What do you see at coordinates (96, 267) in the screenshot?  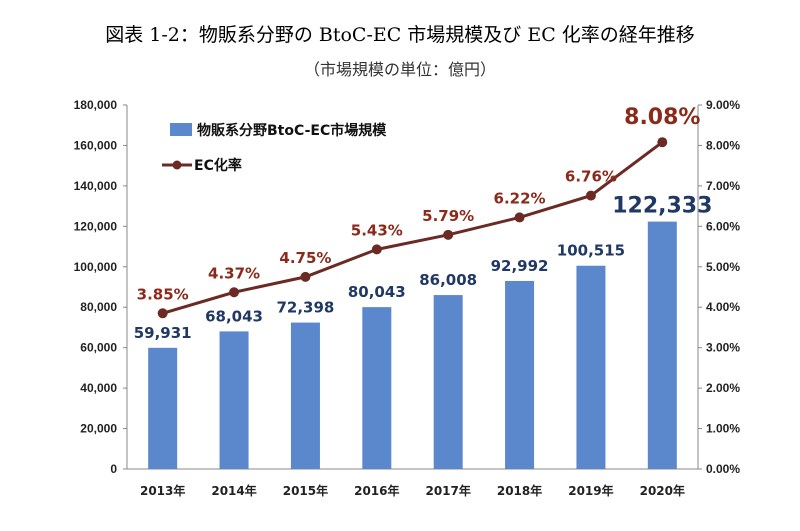 I see `y-left-tick-label: 100,000` at bounding box center [96, 267].